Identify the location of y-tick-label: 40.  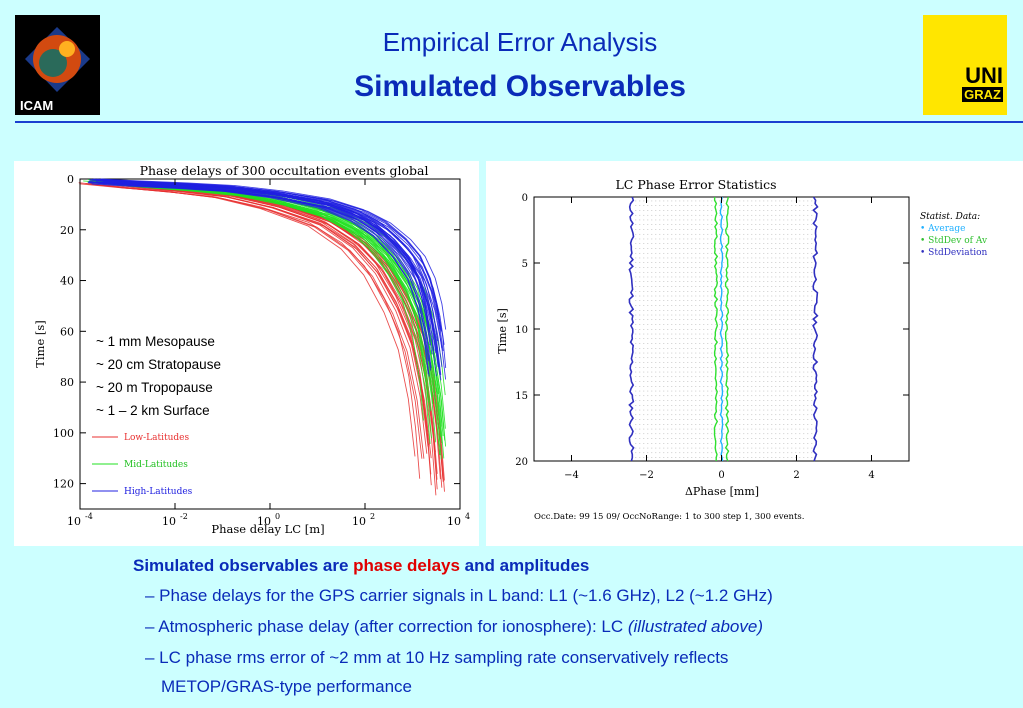
(67, 281).